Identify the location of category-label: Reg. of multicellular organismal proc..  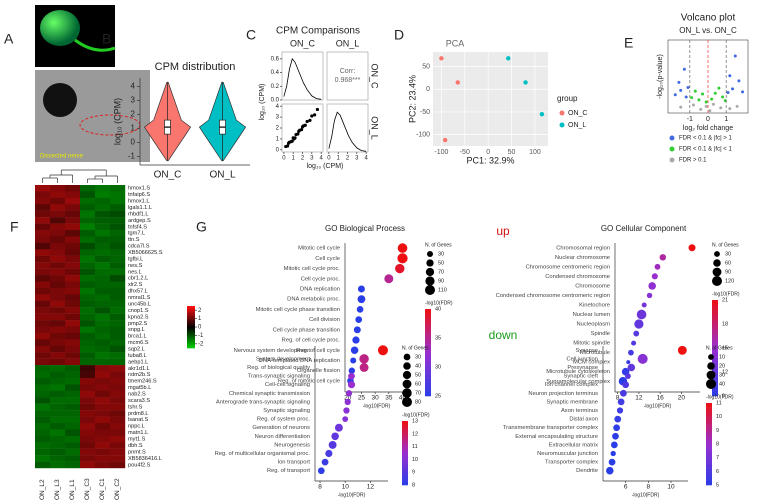
(263, 454).